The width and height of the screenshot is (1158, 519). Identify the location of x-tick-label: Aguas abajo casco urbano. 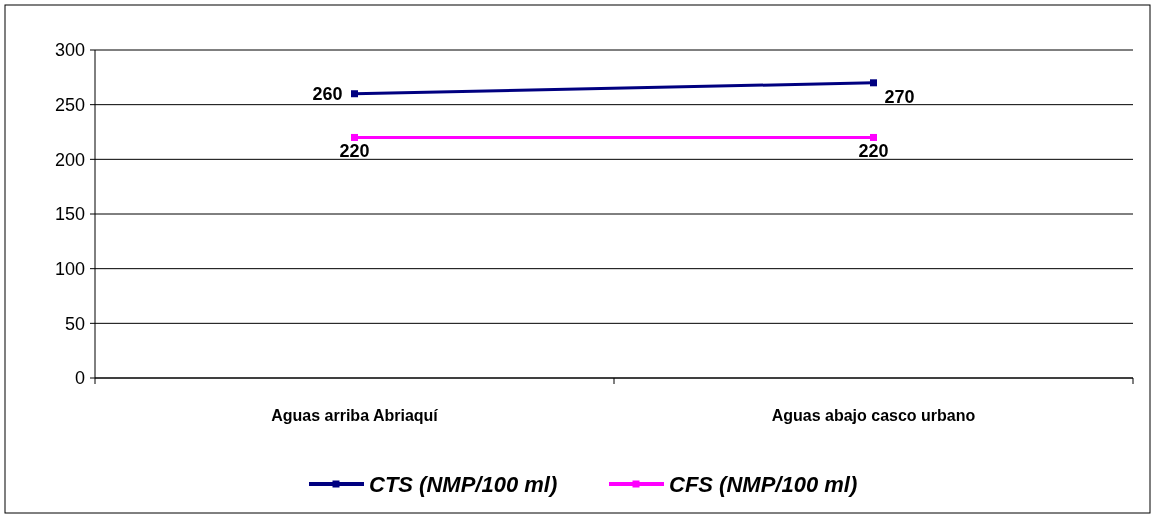
(873, 415).